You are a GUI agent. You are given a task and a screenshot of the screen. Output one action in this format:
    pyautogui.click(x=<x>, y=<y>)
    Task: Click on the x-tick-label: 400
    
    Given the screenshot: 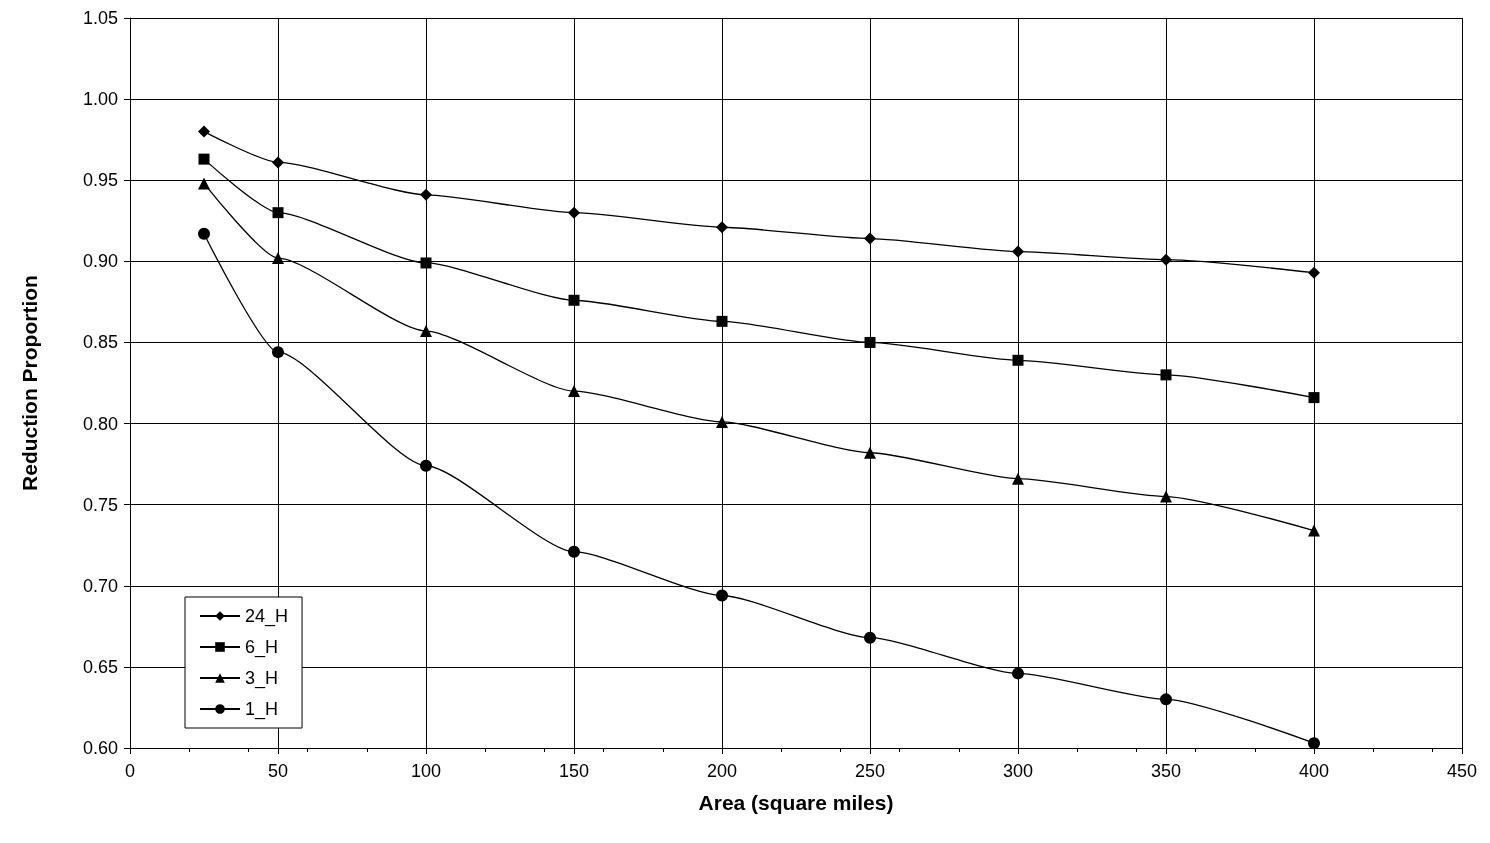 What is the action you would take?
    pyautogui.click(x=1314, y=771)
    